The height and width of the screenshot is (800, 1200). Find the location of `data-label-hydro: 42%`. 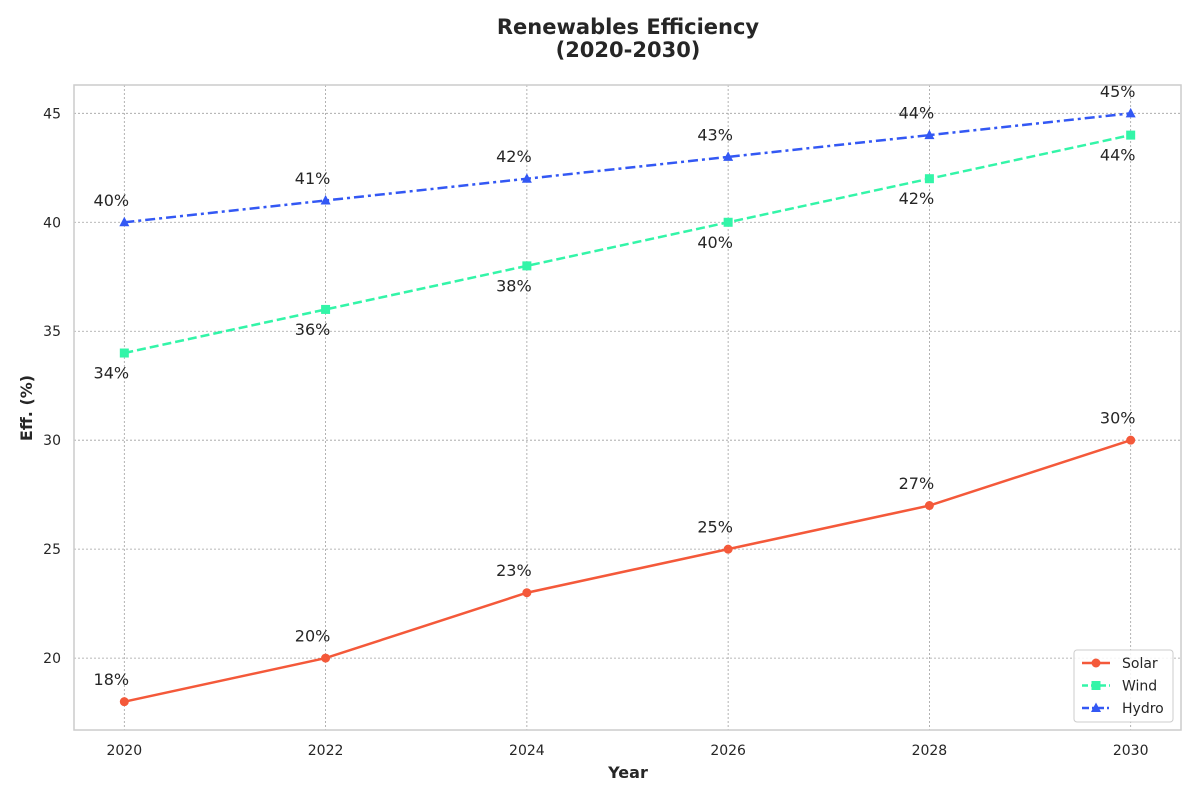

data-label-hydro: 42% is located at coordinates (514, 156).